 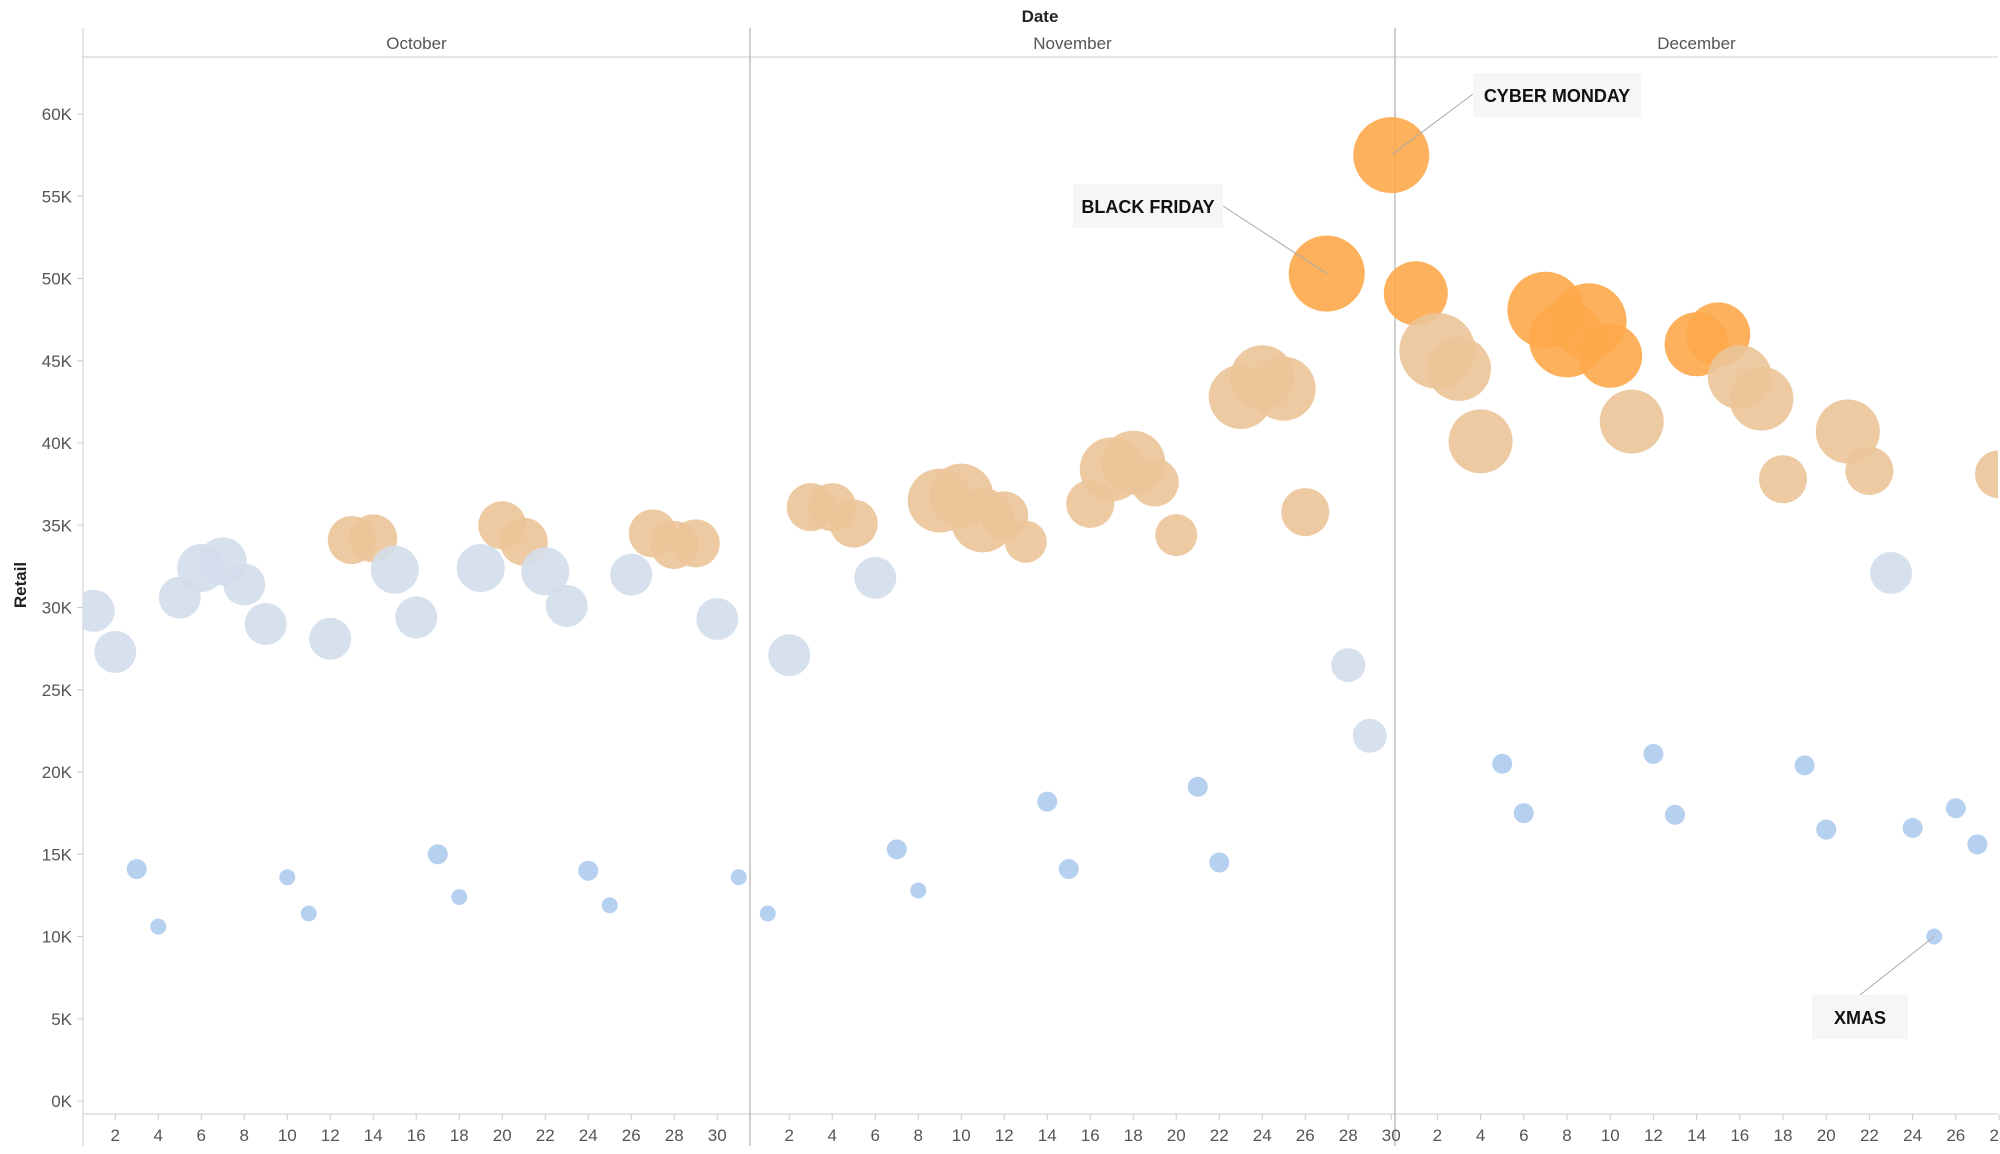 I want to click on annotation-label: BLACK FRIDAY, so click(x=1147, y=207).